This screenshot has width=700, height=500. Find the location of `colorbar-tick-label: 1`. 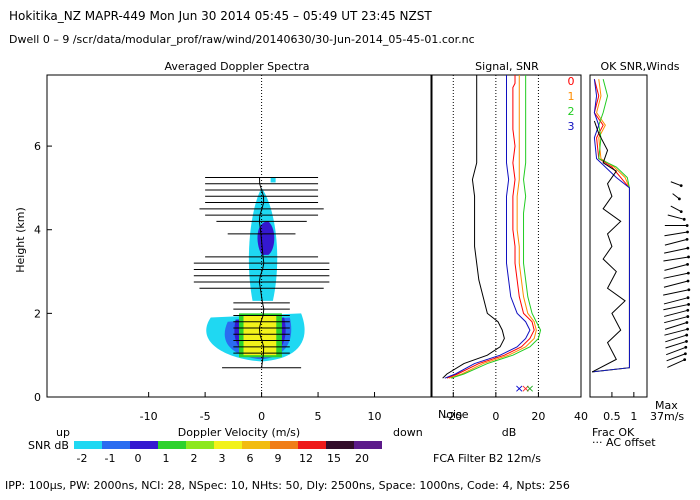

colorbar-tick-label: 1 is located at coordinates (166, 458).